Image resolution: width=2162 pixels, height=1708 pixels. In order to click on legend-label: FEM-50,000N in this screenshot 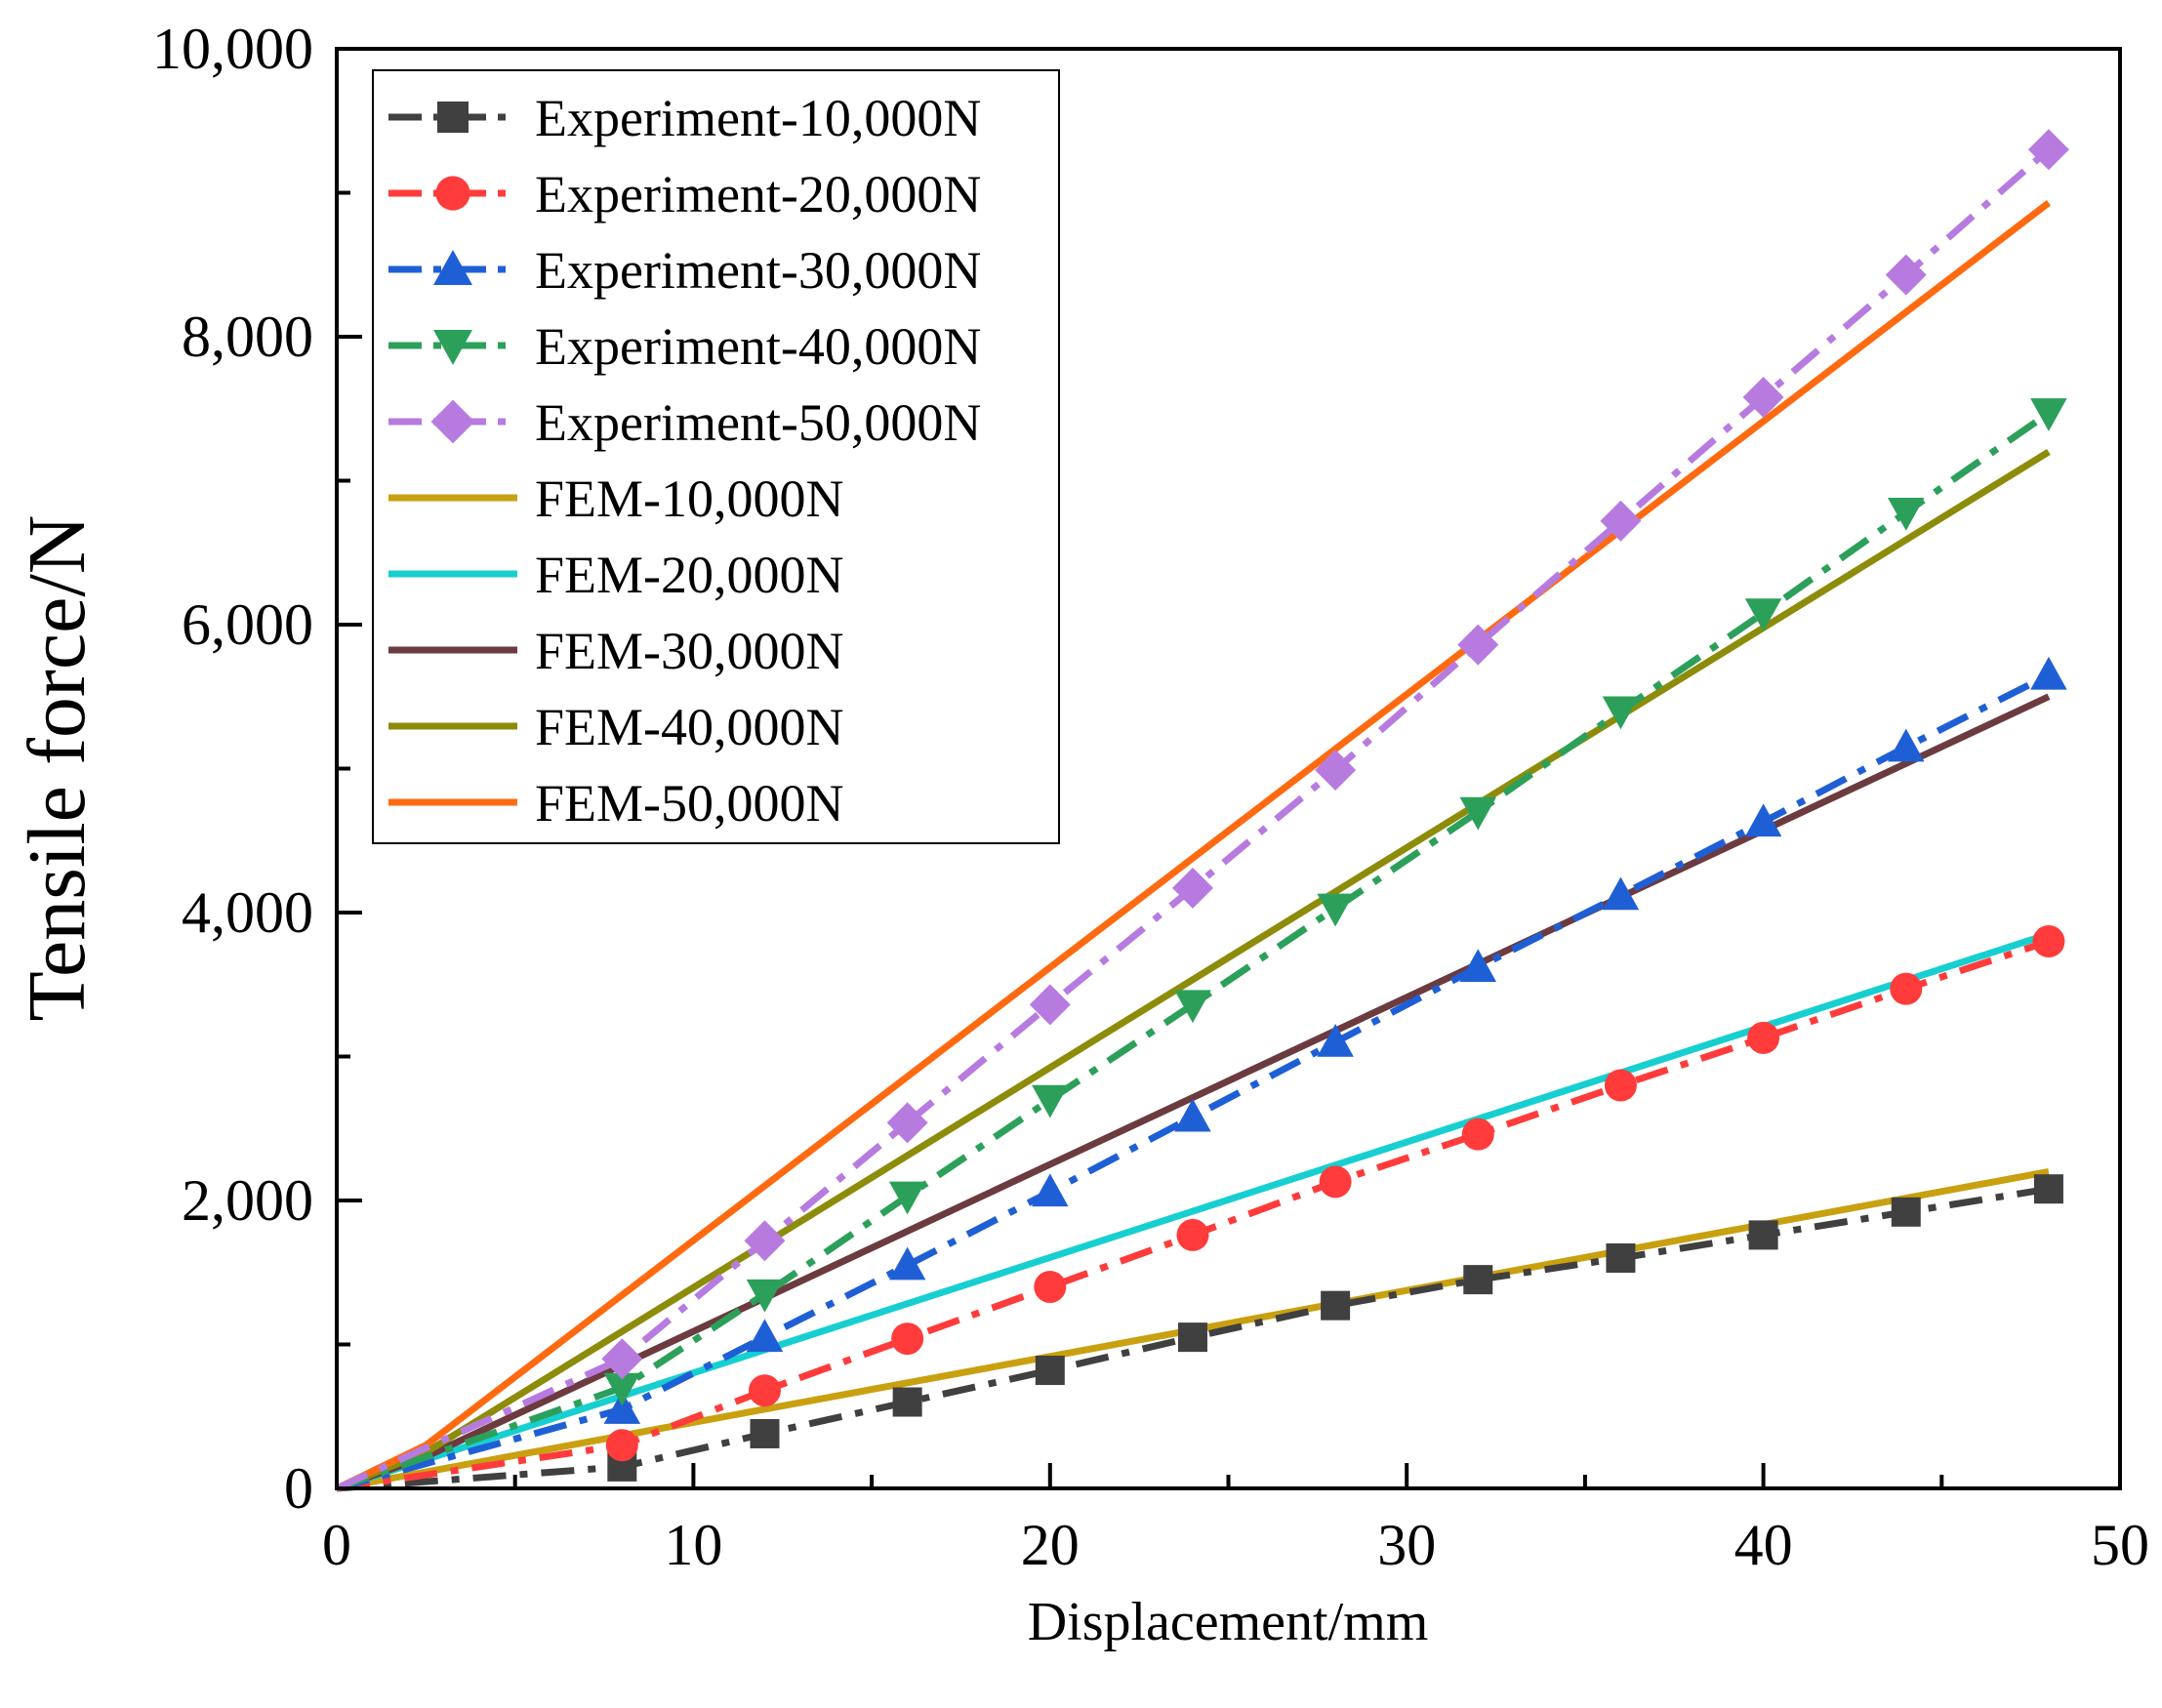, I will do `click(689, 803)`.